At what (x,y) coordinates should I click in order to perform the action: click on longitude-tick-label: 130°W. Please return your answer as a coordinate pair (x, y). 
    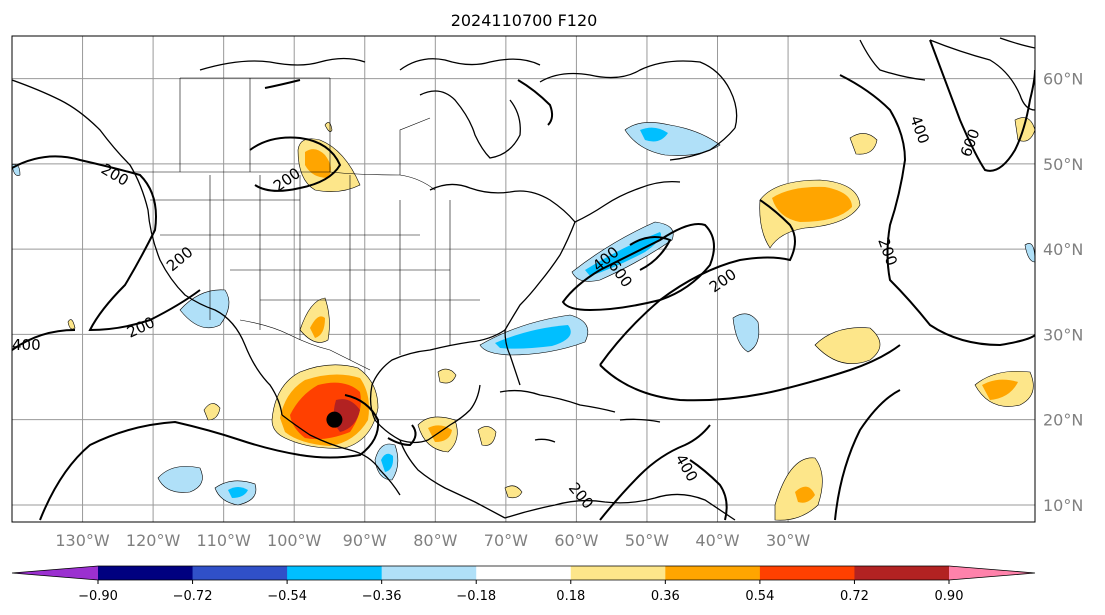
    Looking at the image, I should click on (82, 540).